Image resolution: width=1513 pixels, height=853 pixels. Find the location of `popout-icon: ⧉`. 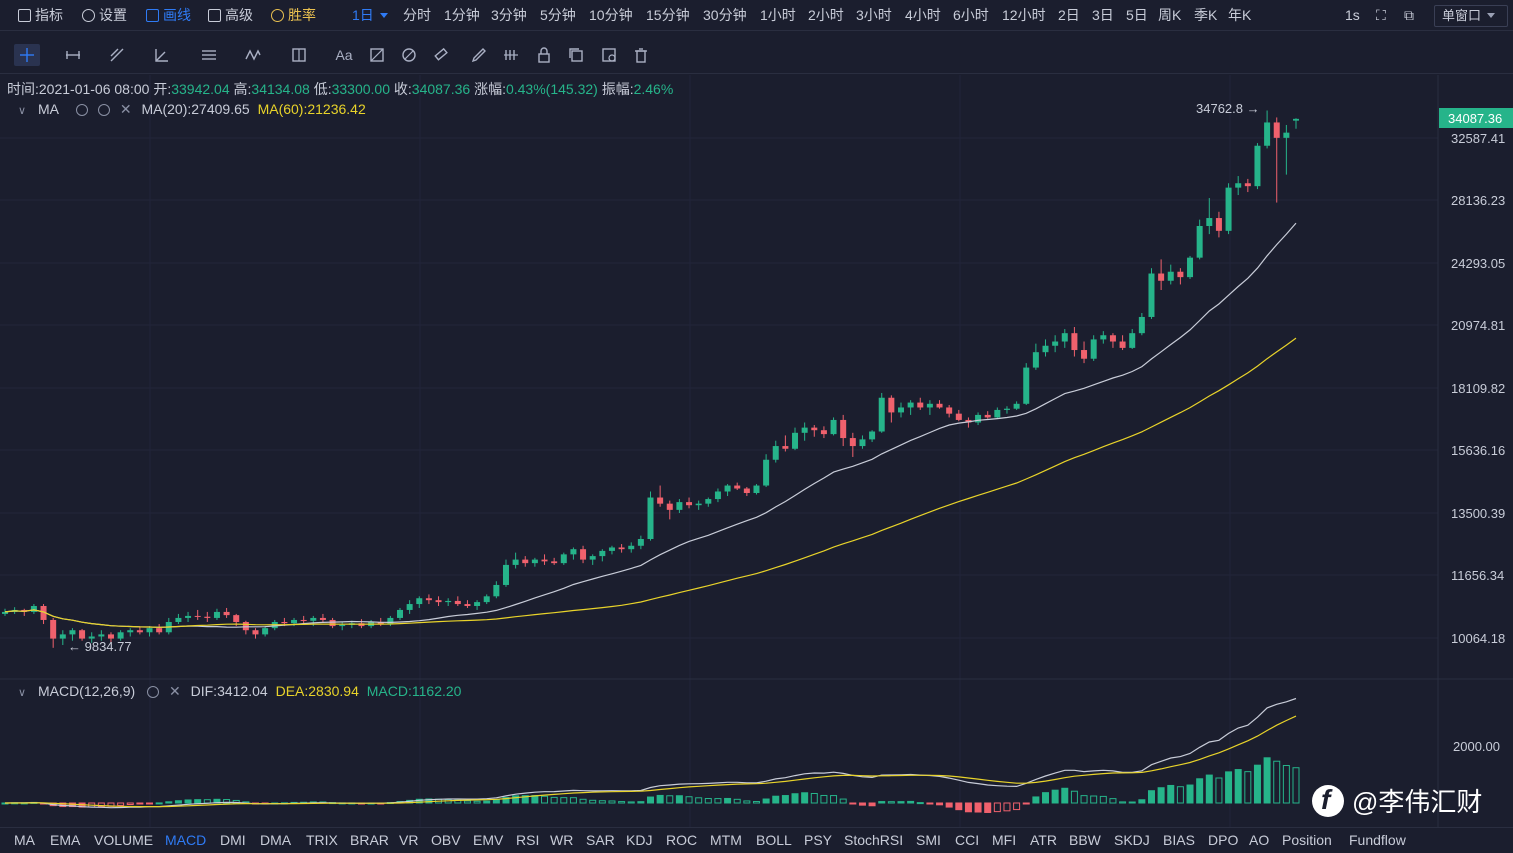

popout-icon: ⧉ is located at coordinates (1409, 15).